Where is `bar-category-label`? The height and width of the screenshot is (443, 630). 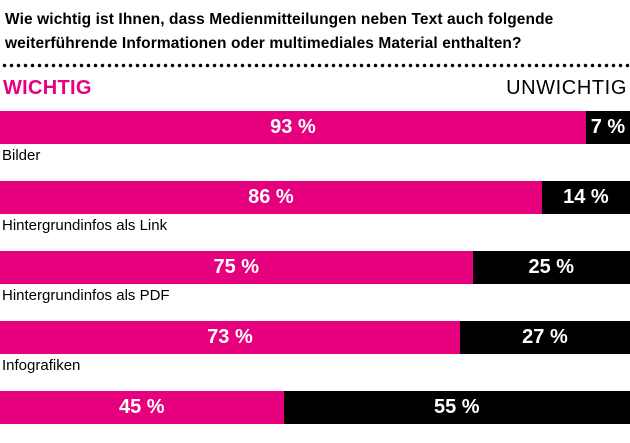
bar-category-label is located at coordinates (315, 433).